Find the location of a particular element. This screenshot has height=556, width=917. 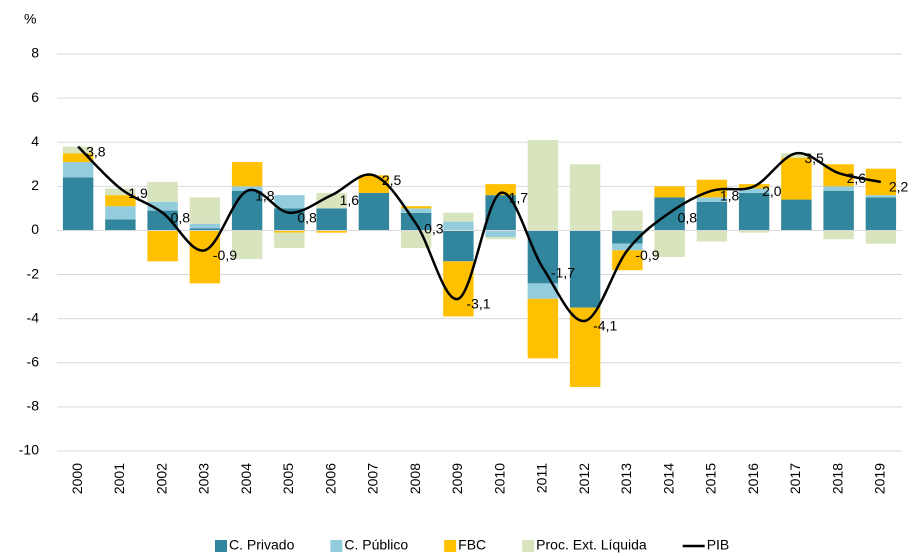

x-tick-label: 2019 is located at coordinates (880, 478).